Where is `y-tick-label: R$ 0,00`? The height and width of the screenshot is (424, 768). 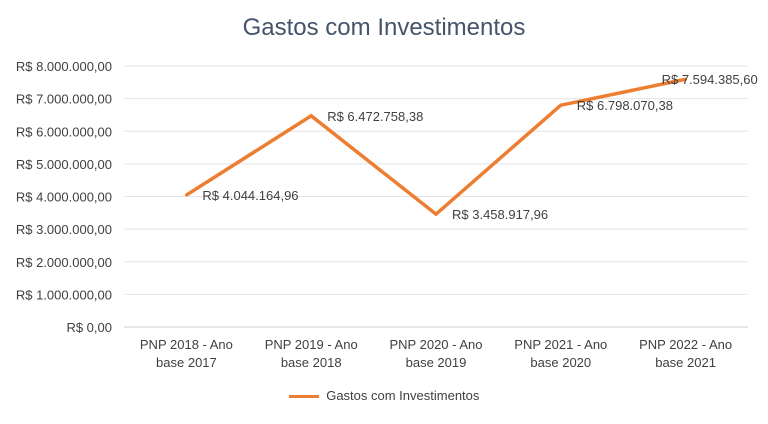
y-tick-label: R$ 0,00 is located at coordinates (89, 327).